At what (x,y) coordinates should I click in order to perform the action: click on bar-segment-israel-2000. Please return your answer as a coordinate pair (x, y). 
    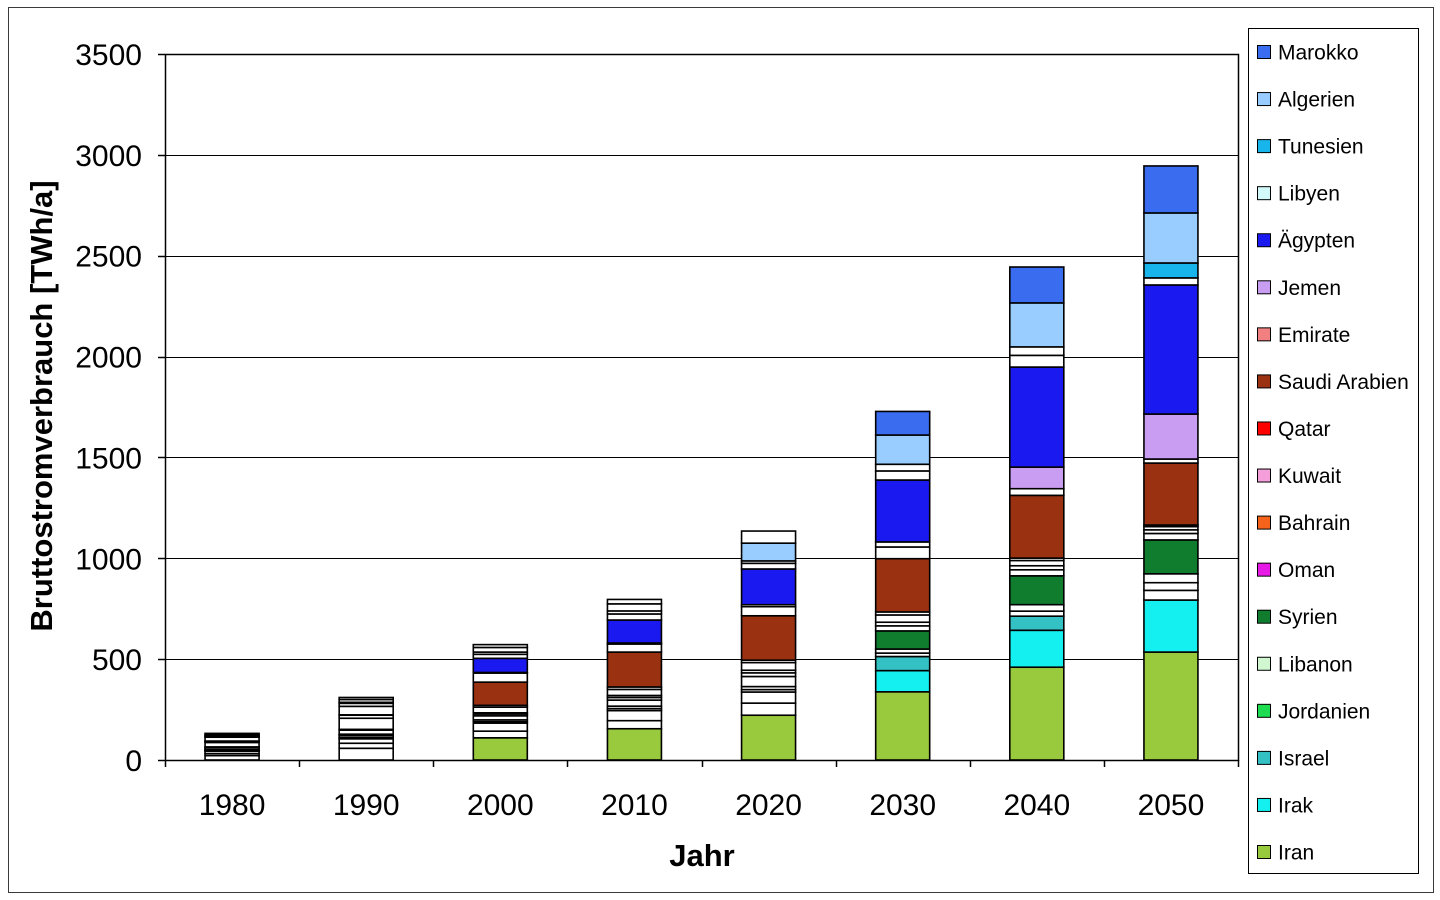
    Looking at the image, I should click on (500, 727).